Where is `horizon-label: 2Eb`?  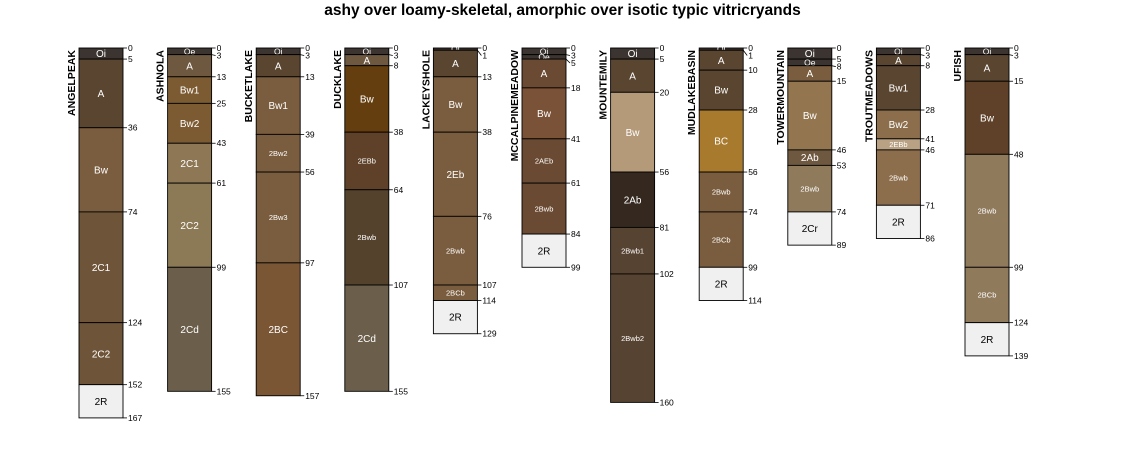 horizon-label: 2Eb is located at coordinates (456, 175).